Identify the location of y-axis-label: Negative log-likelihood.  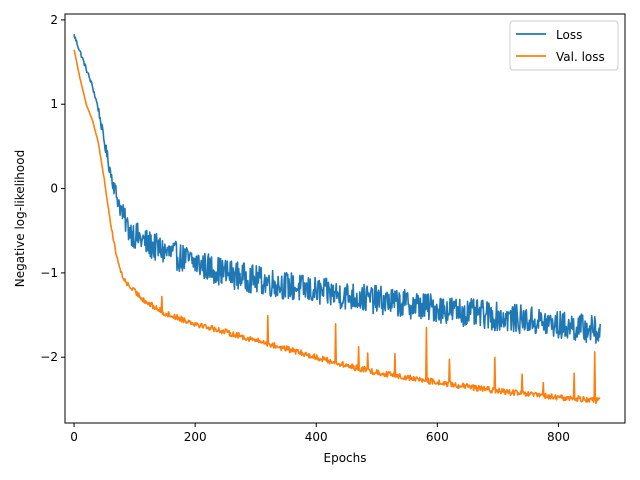
(20, 218).